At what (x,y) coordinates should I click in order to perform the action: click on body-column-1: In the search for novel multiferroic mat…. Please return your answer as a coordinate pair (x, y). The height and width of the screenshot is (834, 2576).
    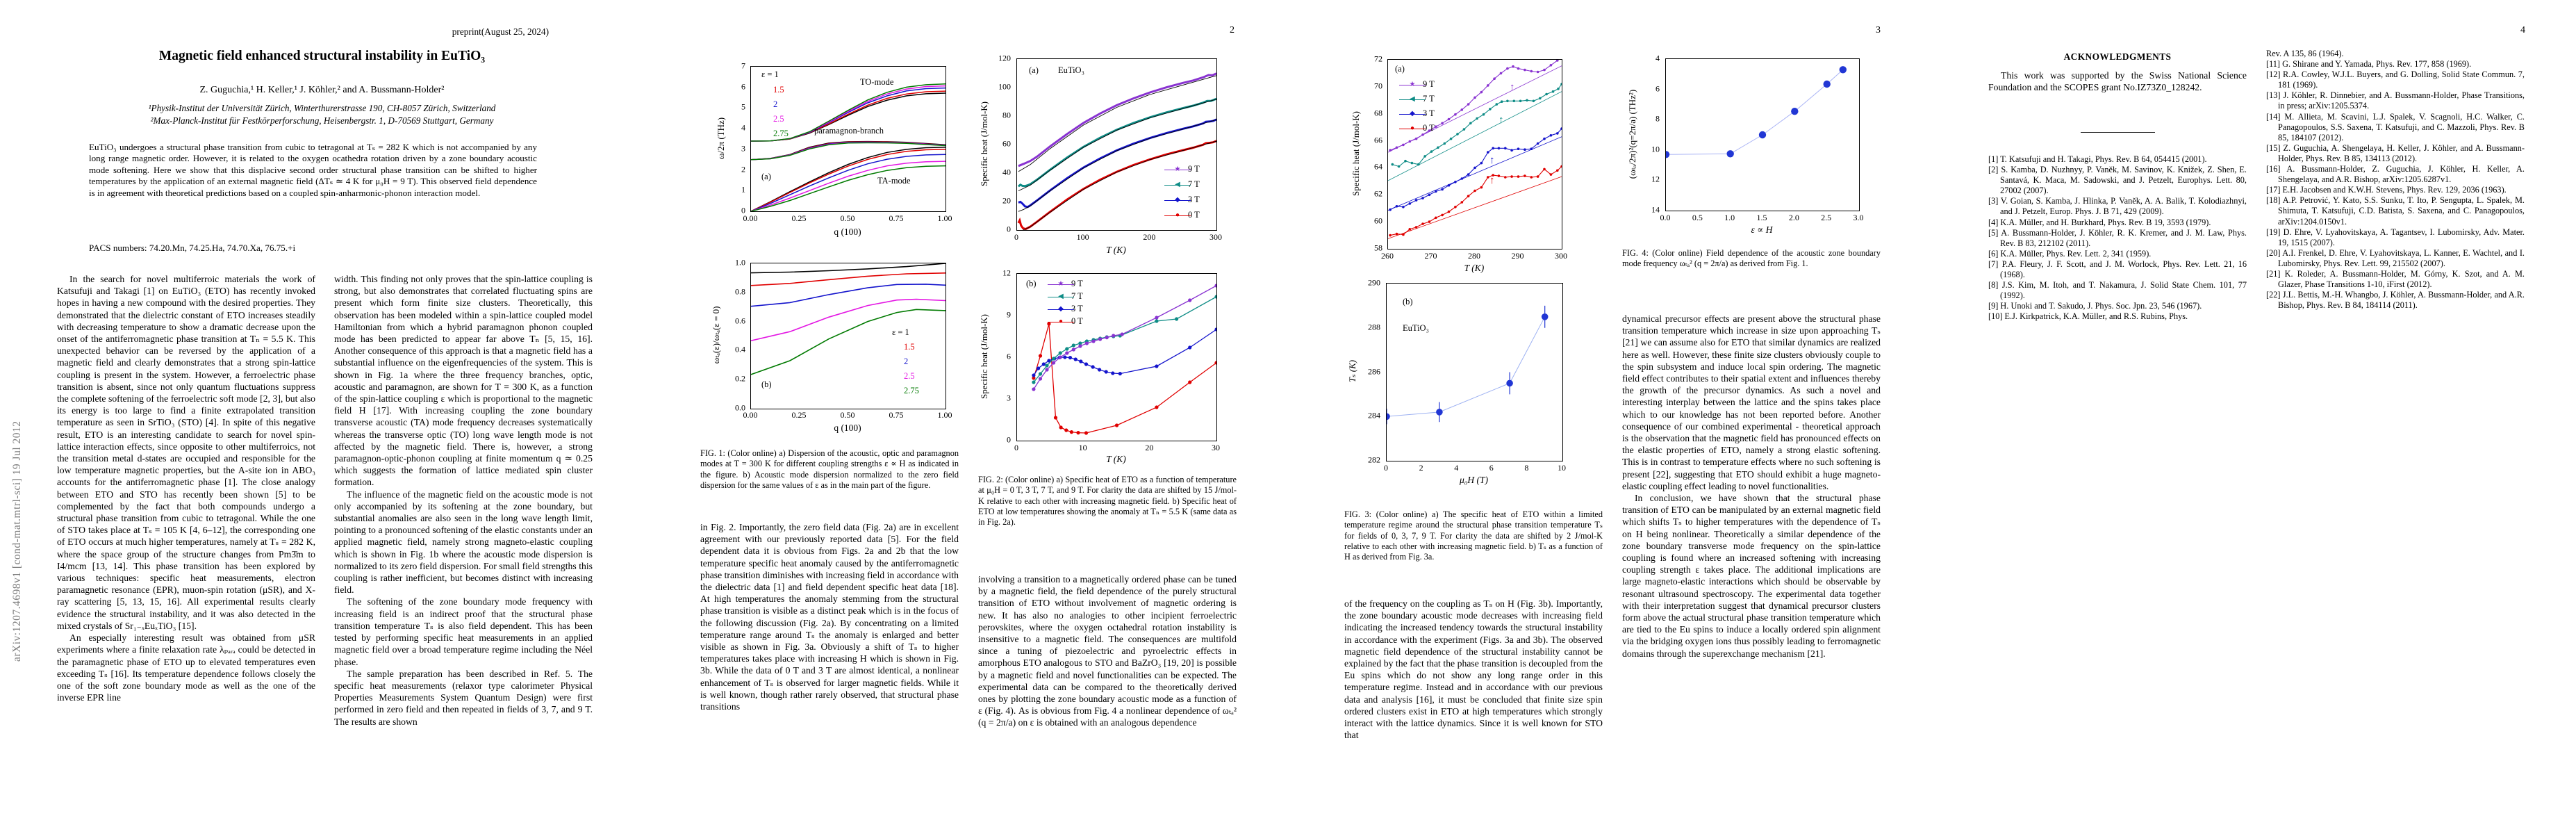
    Looking at the image, I should click on (186, 488).